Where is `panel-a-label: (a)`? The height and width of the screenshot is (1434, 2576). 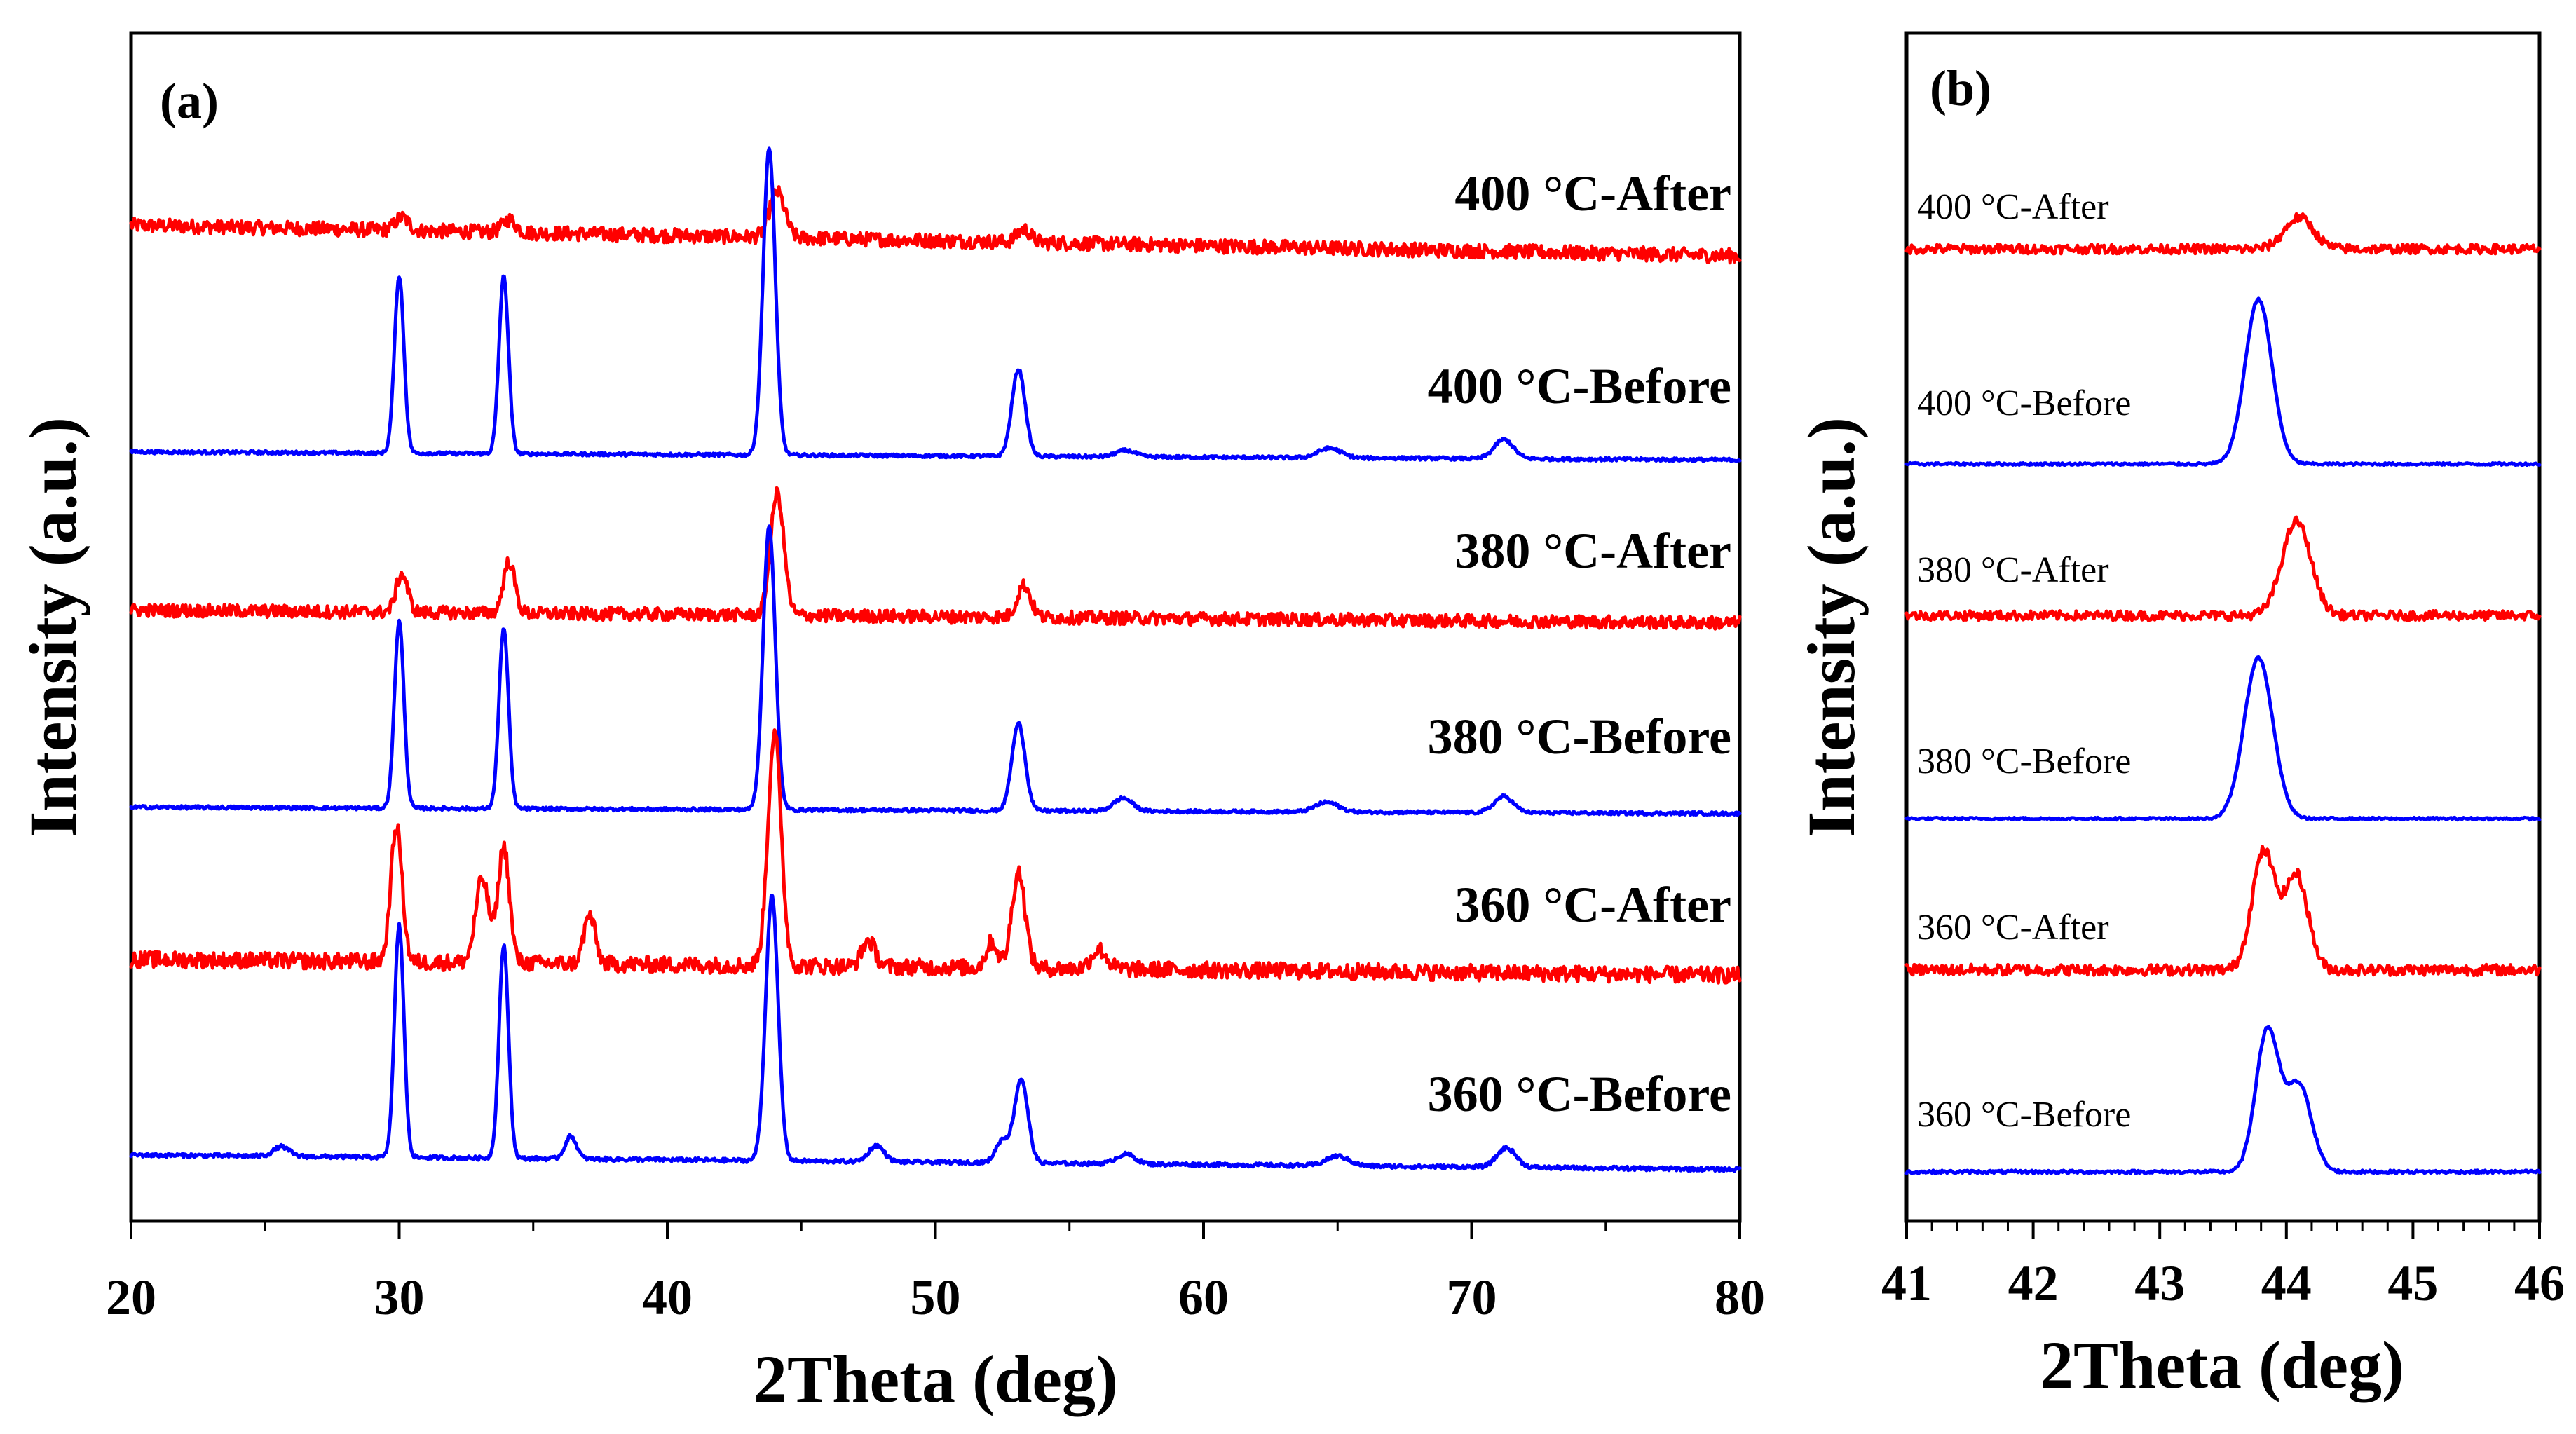
panel-a-label: (a) is located at coordinates (189, 101).